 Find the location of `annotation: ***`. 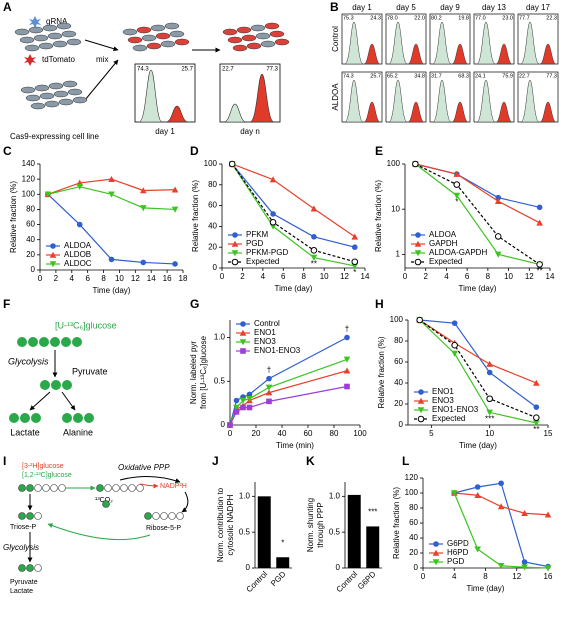

annotation: *** is located at coordinates (489, 419).